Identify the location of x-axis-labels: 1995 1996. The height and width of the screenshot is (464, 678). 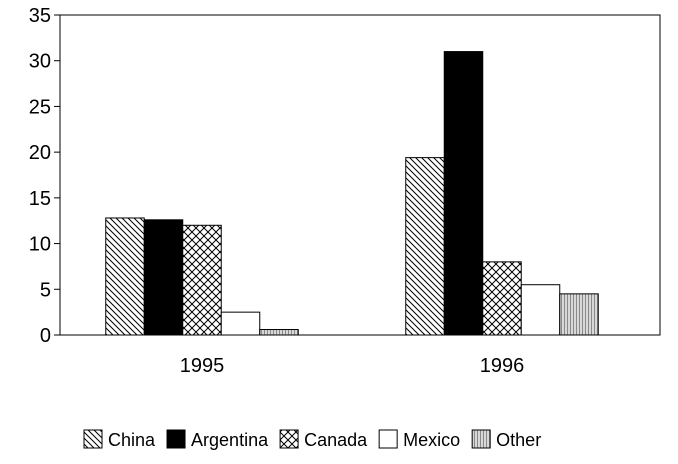
(352, 366).